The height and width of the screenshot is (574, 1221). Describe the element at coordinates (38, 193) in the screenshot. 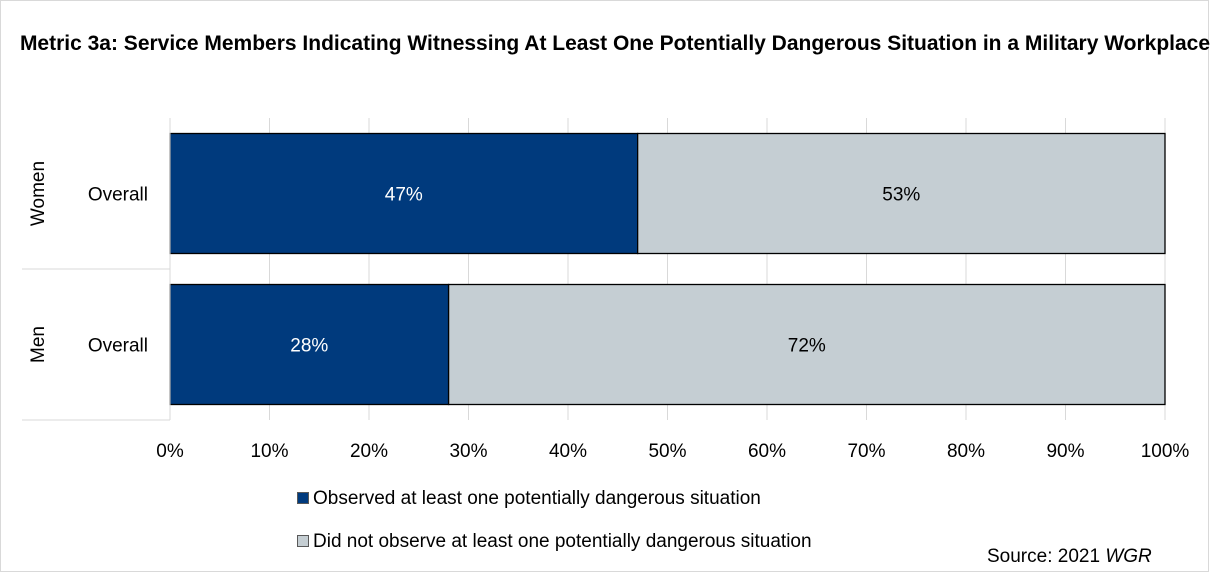

I see `group-label: Women` at that location.